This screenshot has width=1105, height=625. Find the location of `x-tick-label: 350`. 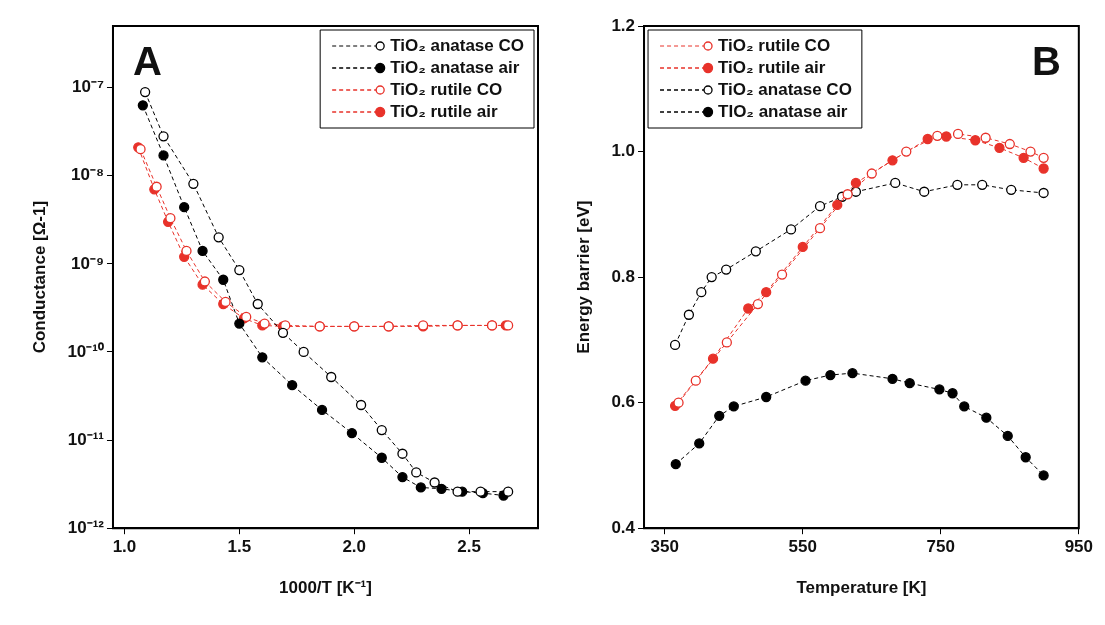

x-tick-label: 350 is located at coordinates (664, 547).